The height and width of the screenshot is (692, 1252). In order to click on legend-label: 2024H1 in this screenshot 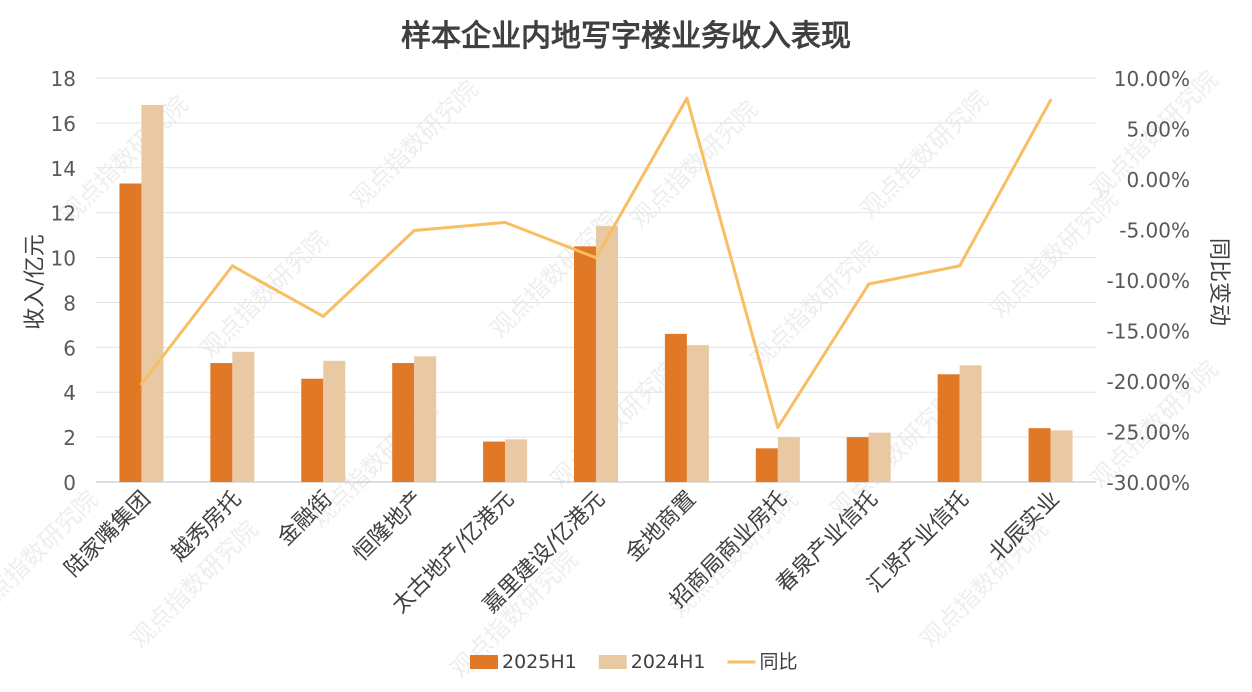, I will do `click(668, 662)`.